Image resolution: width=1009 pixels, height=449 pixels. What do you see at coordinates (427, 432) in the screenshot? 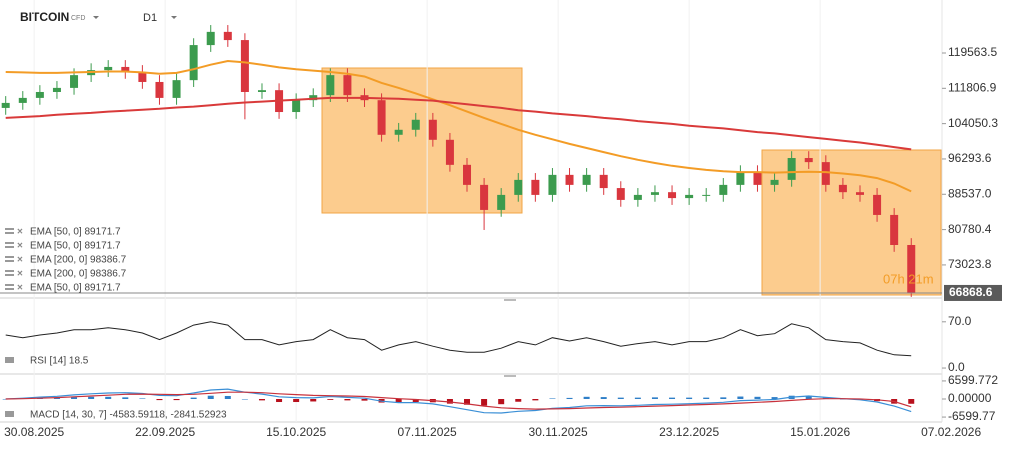
I see `x-tick-label: 07.11.2025` at bounding box center [427, 432].